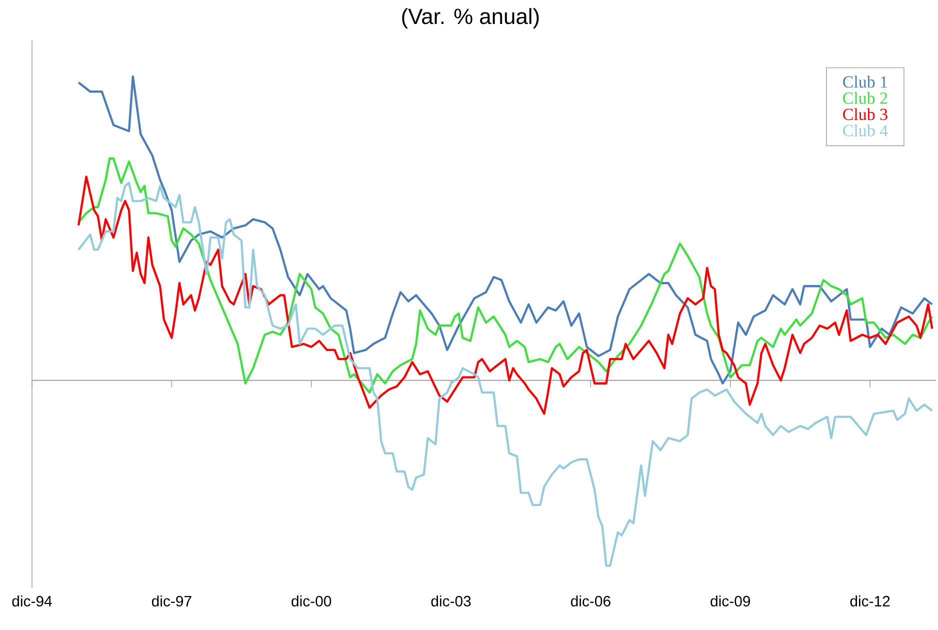  I want to click on x-tick-label: dic-12, so click(870, 600).